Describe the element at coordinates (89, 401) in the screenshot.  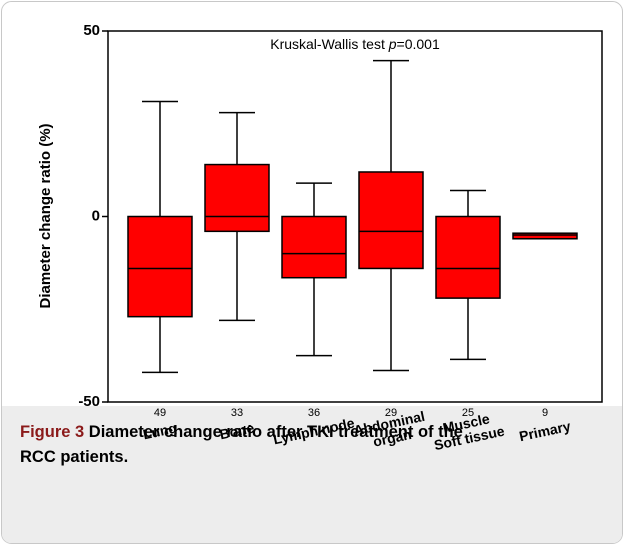
I see `y-tick-label: -50` at that location.